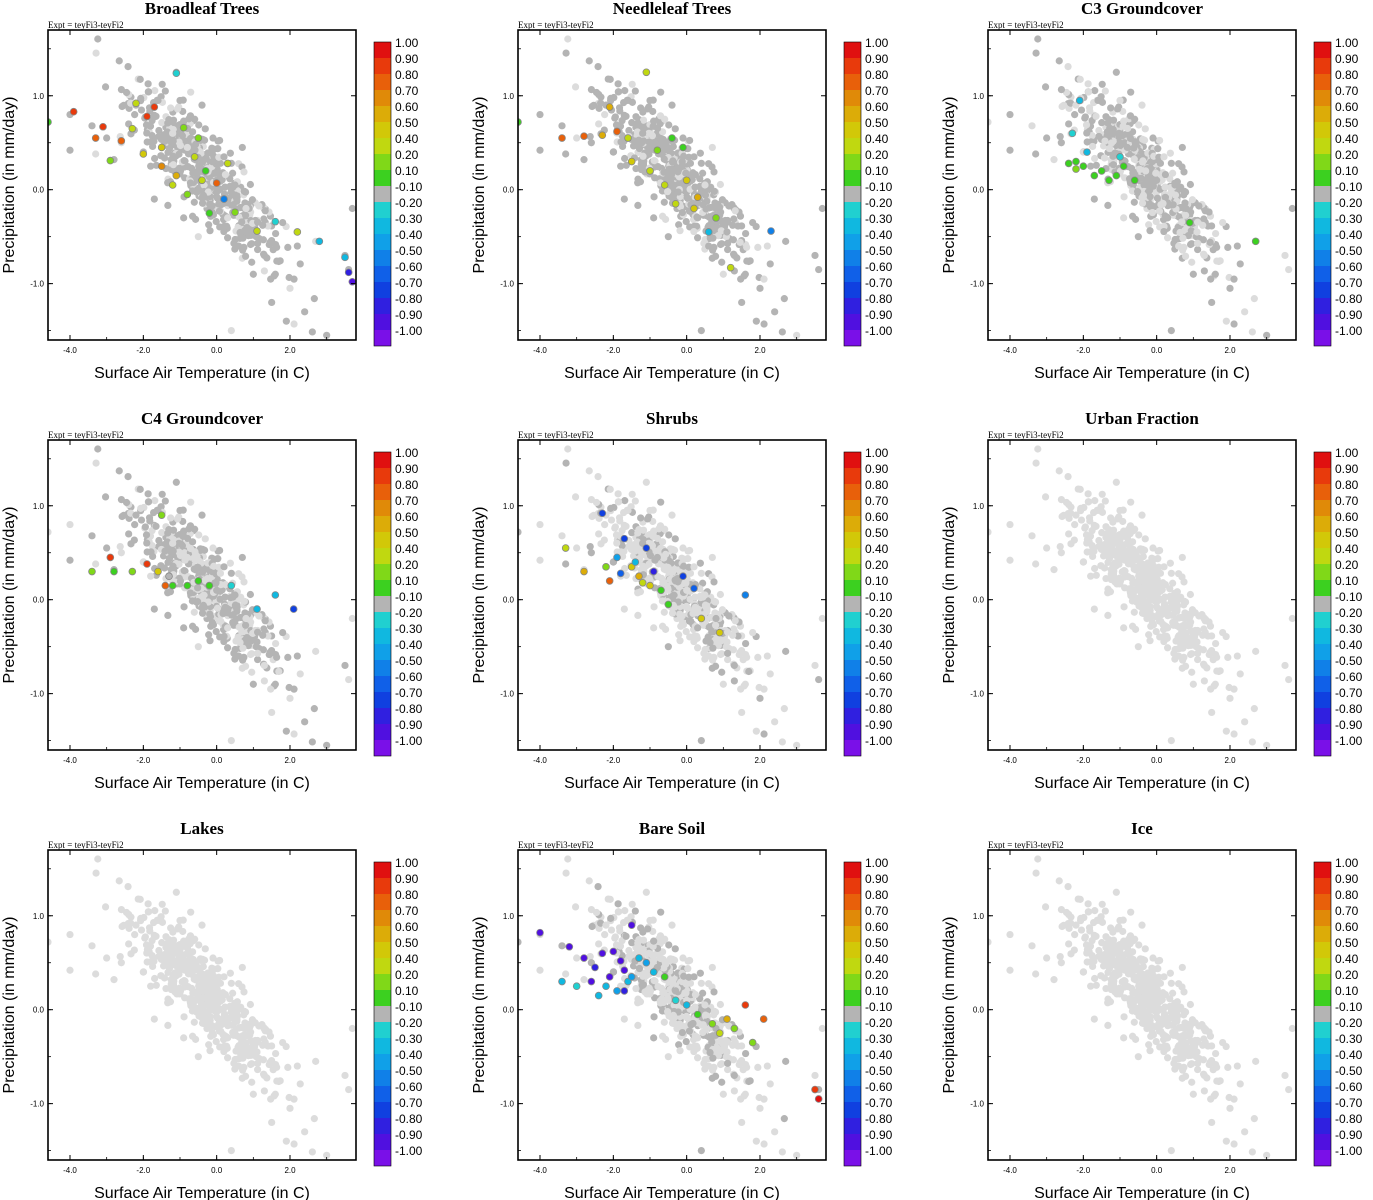  What do you see at coordinates (1347, 533) in the screenshot?
I see `colorbar-label: 0.50` at bounding box center [1347, 533].